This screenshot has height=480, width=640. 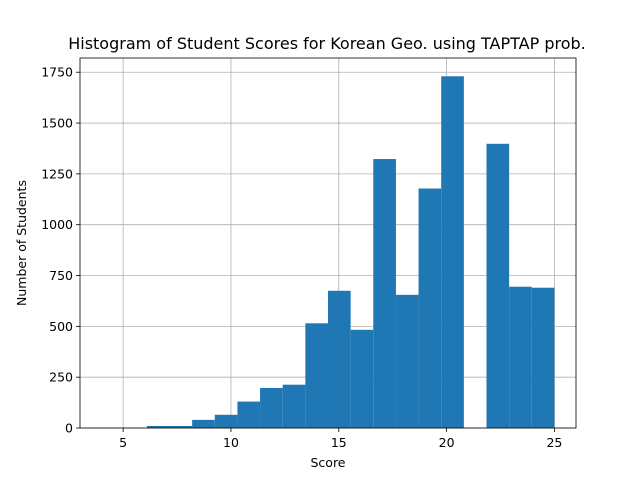 What do you see at coordinates (554, 442) in the screenshot?
I see `x-tick-label: 25` at bounding box center [554, 442].